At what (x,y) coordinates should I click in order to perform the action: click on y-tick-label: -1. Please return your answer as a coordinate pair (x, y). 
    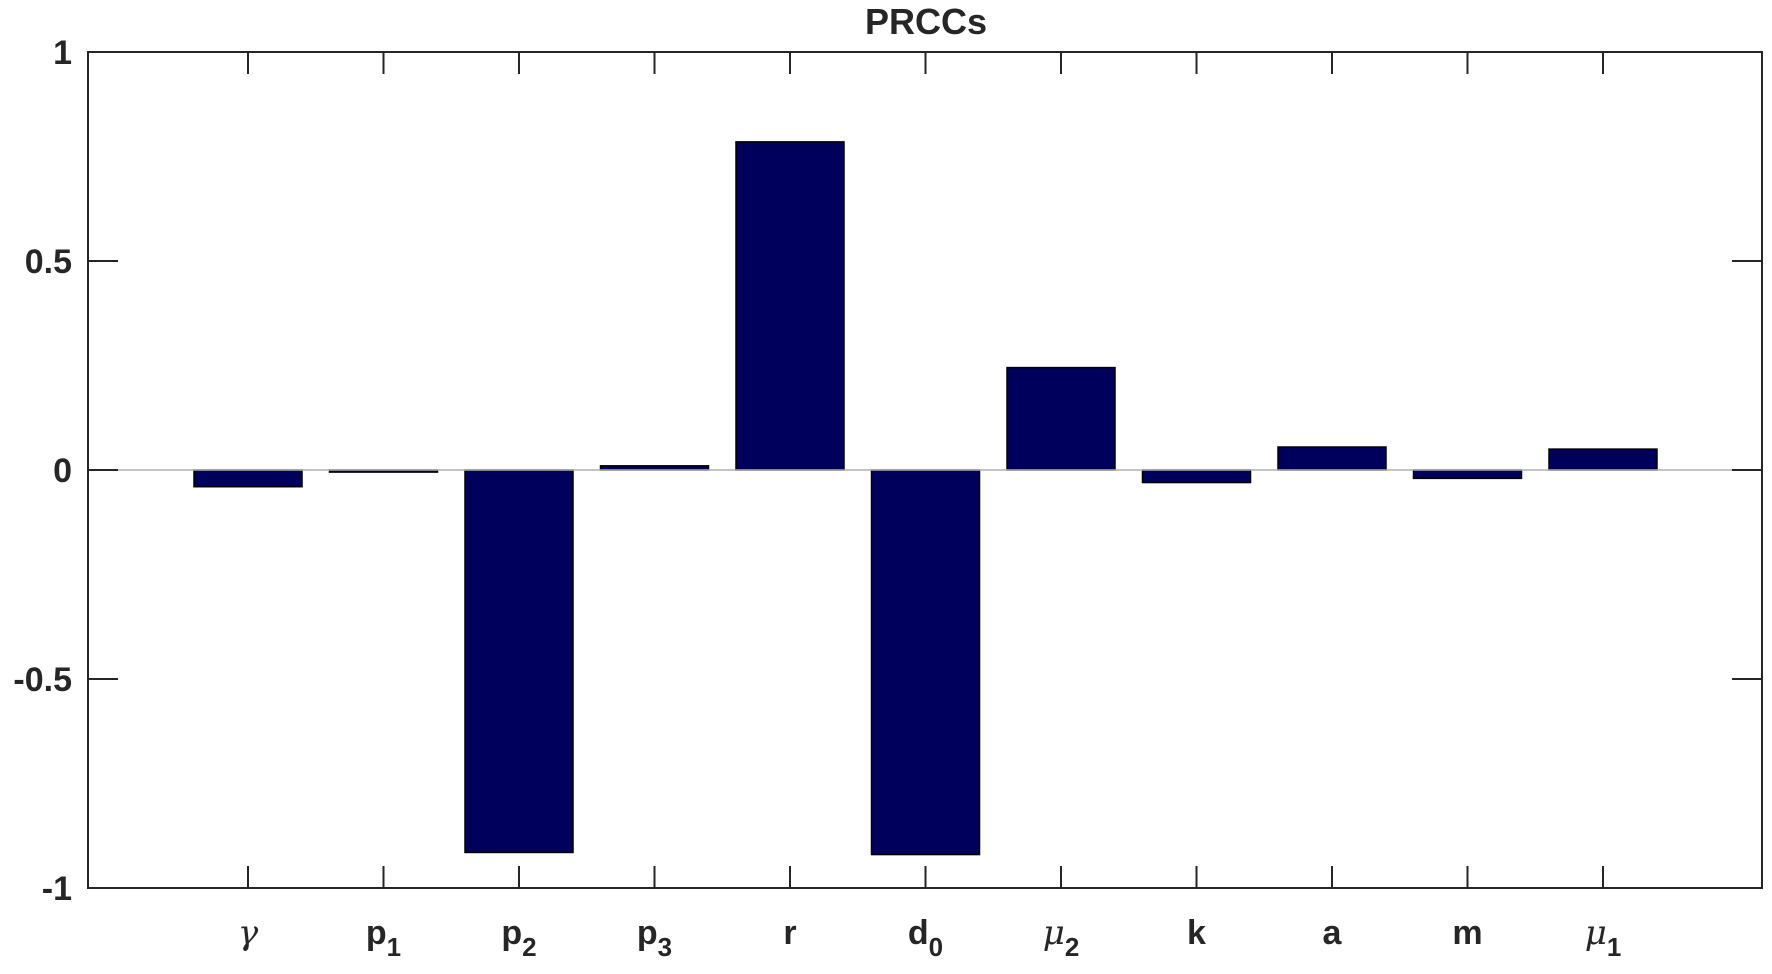
    Looking at the image, I should click on (57, 889).